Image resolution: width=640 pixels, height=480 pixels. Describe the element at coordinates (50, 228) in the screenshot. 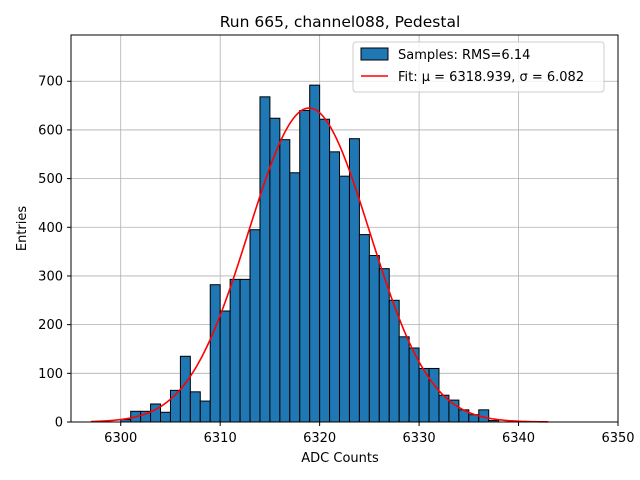

I see `y-tick-label: 400` at that location.